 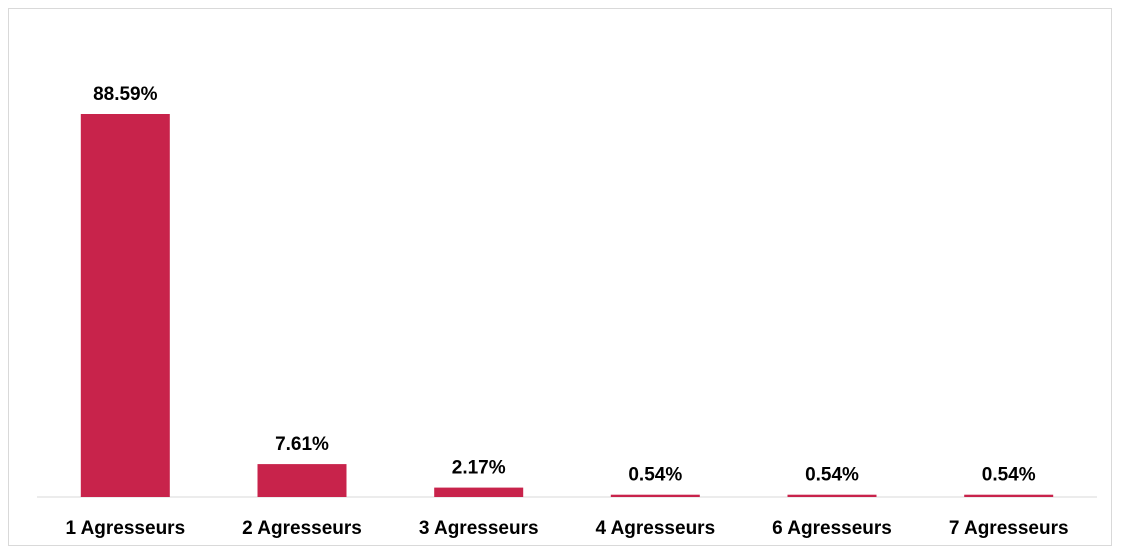 I want to click on data-label-4: 0.54%, so click(x=655, y=475).